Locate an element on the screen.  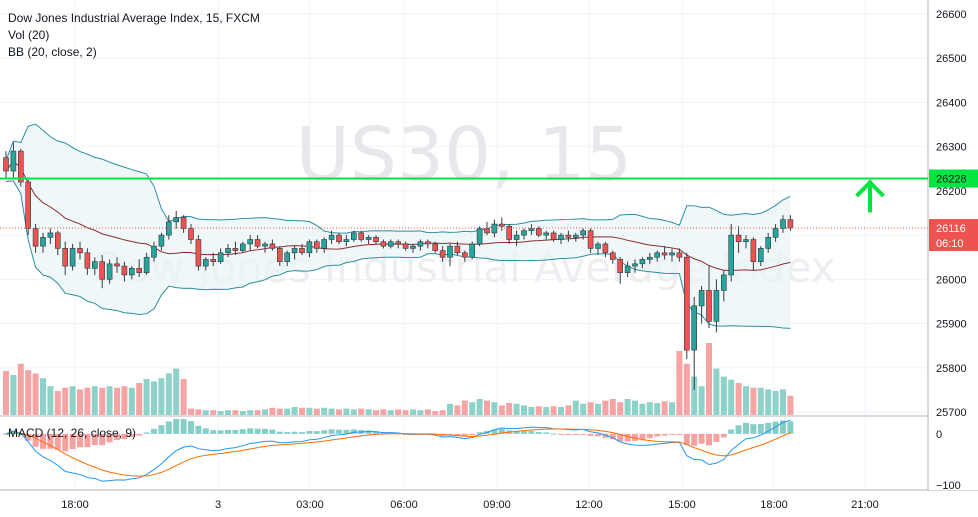
last-price-tag is located at coordinates (953, 235).